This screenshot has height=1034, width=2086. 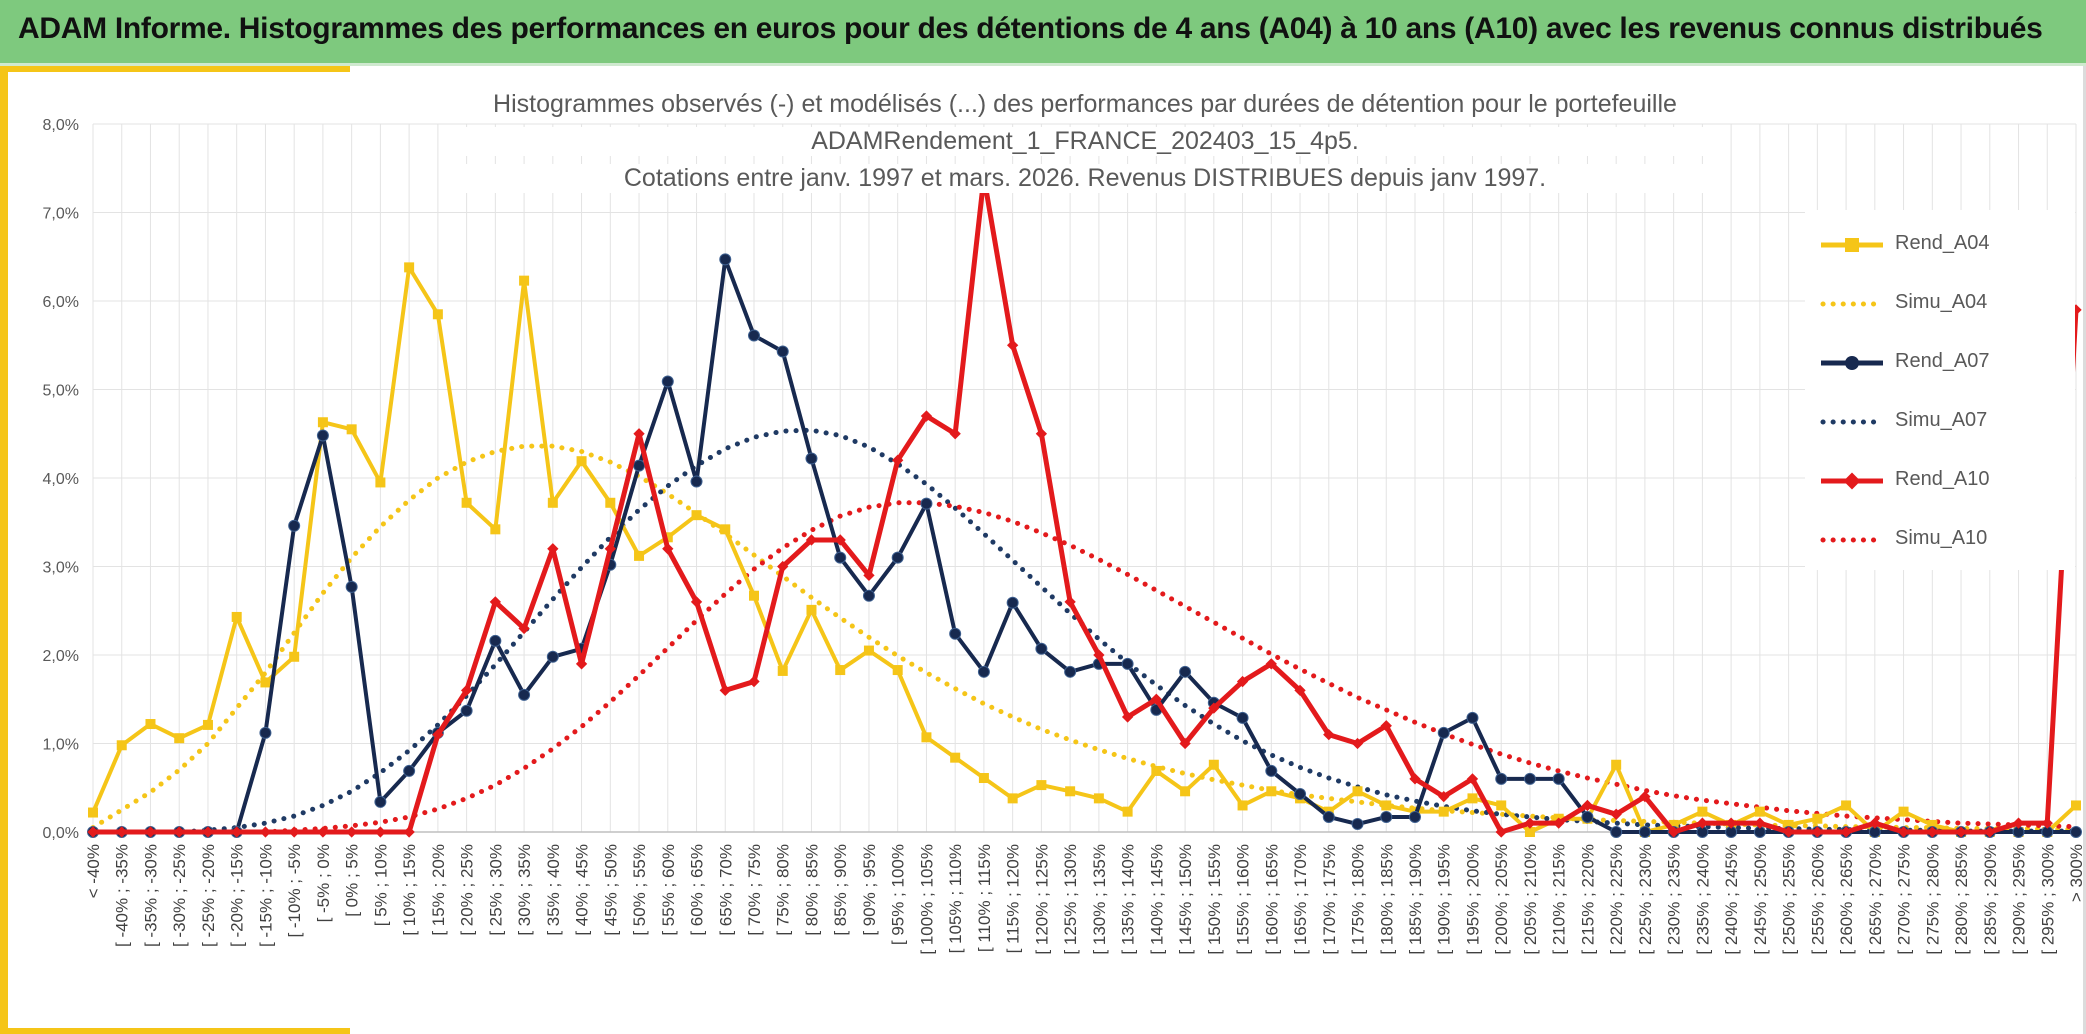 I want to click on x-tick-label: [ 190% ; 195%, so click(x=1444, y=899).